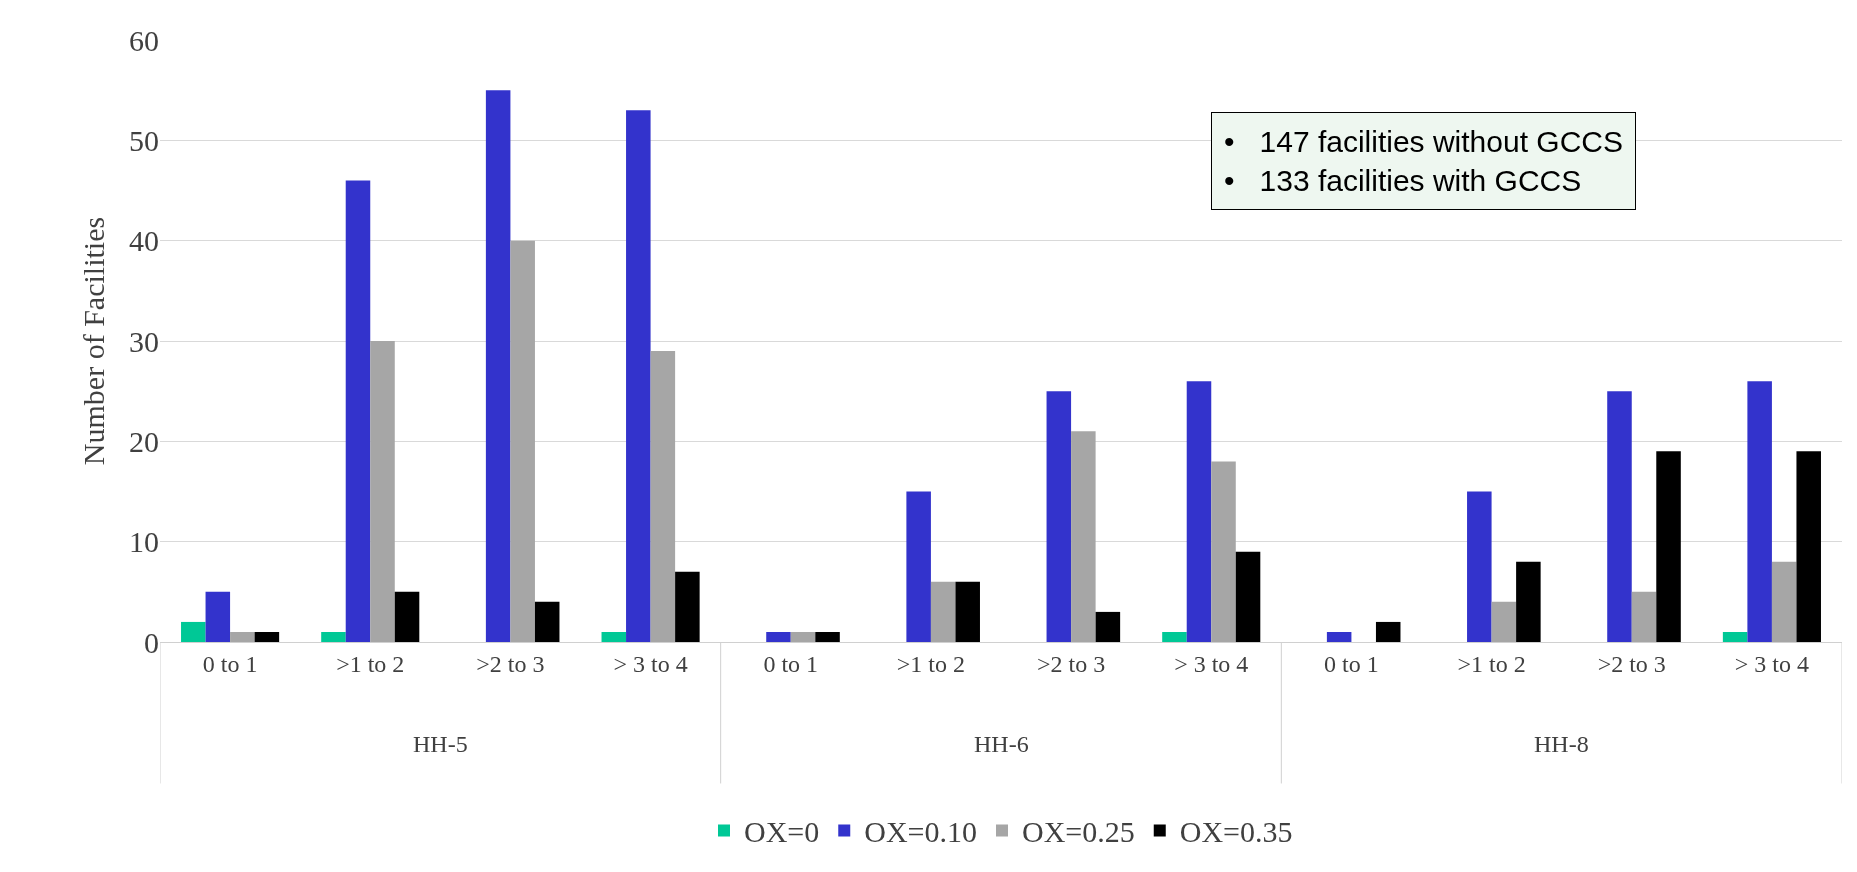 The height and width of the screenshot is (872, 1857). I want to click on legend-label: OX=0.35, so click(1236, 832).